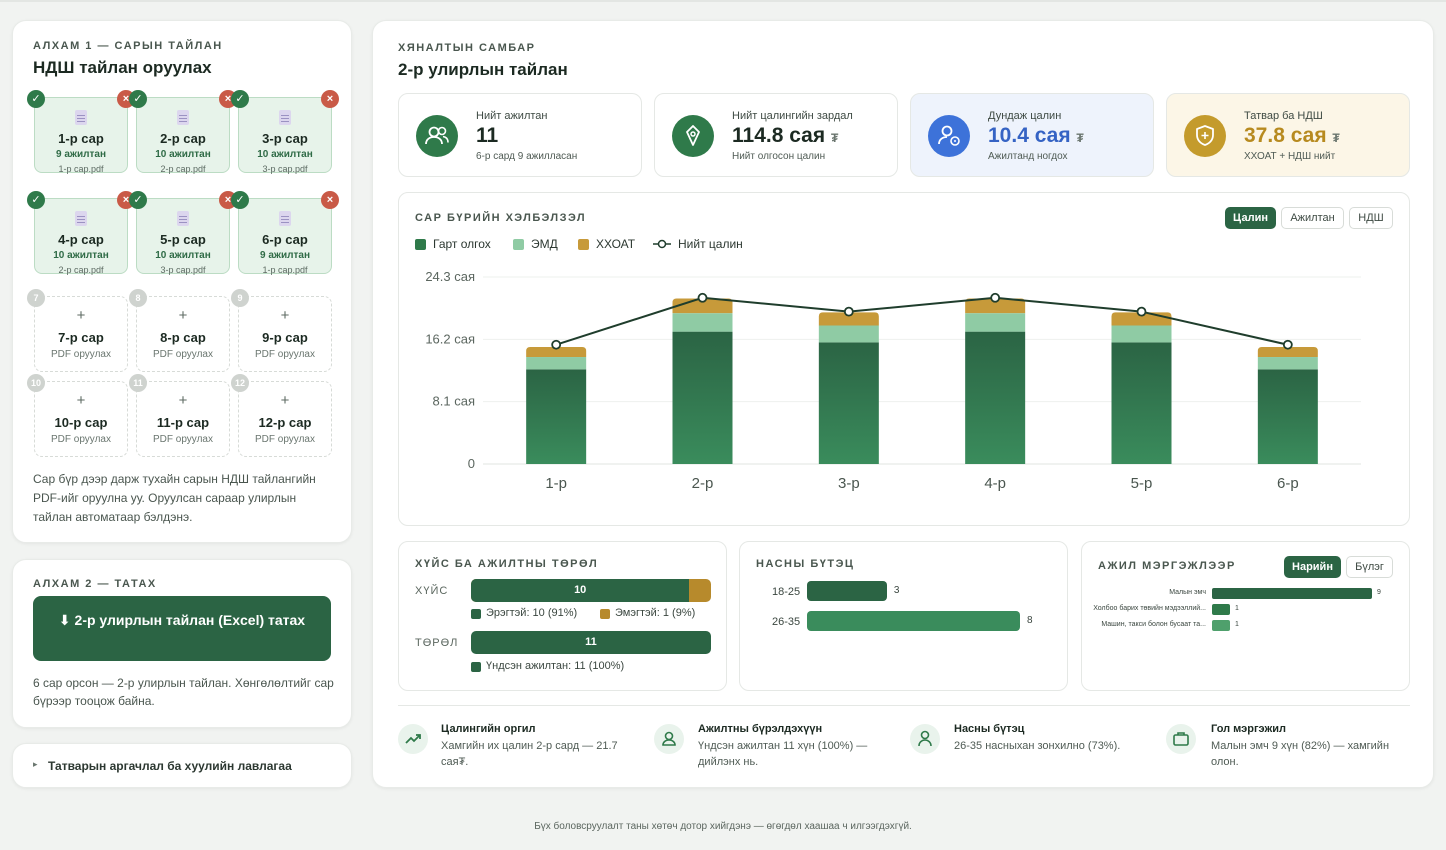 The width and height of the screenshot is (1446, 850). I want to click on tile-number: 8, so click(138, 298).